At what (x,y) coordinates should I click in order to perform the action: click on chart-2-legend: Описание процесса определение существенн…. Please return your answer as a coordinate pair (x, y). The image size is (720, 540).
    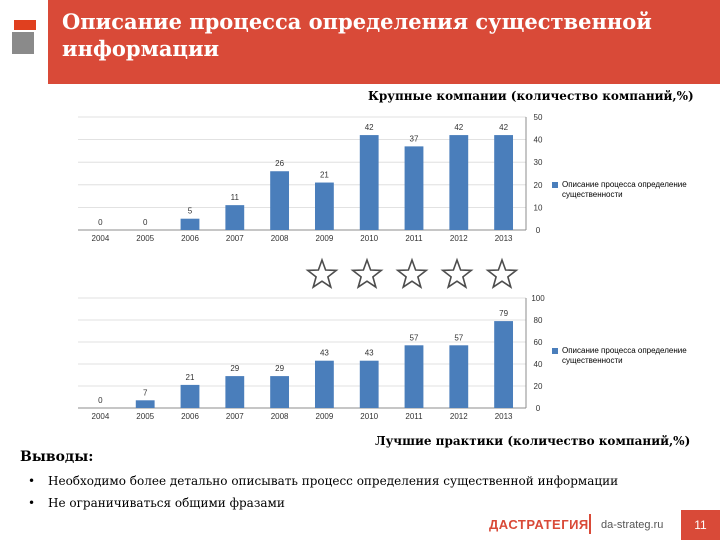
    Looking at the image, I should click on (632, 358).